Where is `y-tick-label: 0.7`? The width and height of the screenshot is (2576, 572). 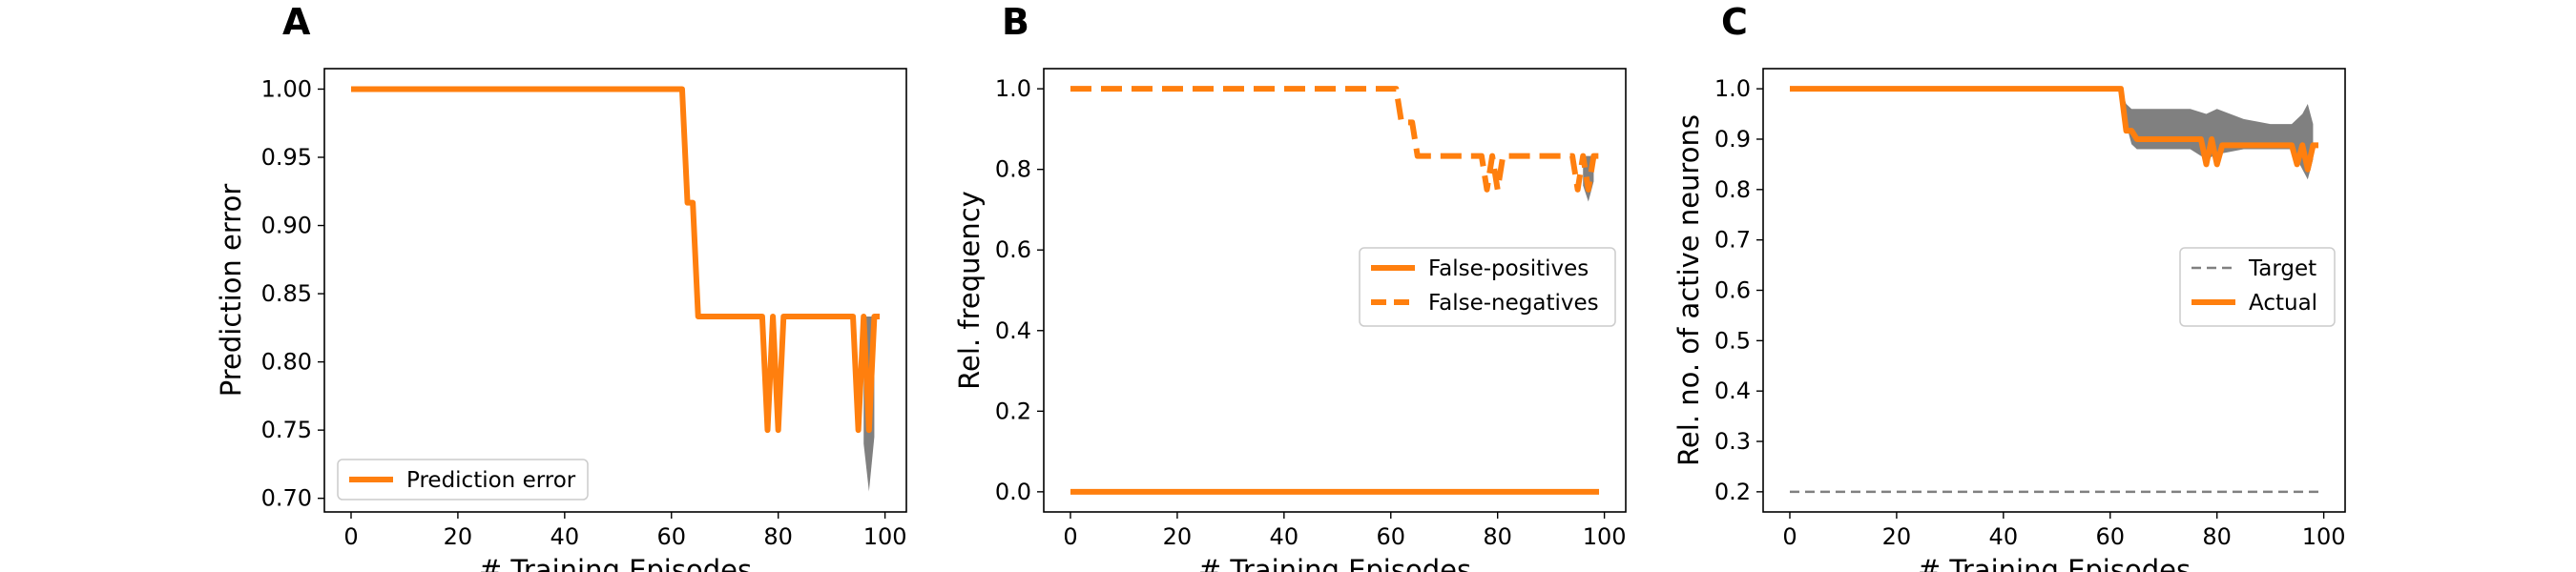 y-tick-label: 0.7 is located at coordinates (1732, 241).